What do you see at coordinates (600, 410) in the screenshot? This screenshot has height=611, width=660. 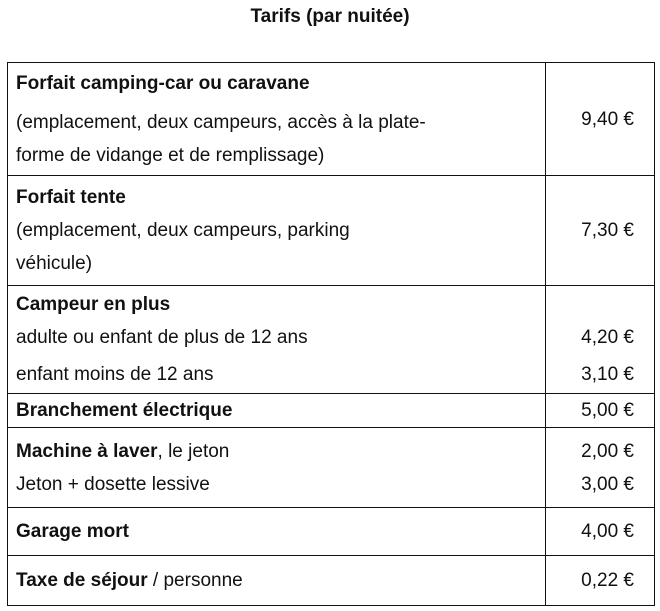 I see `price: 5,00 €` at bounding box center [600, 410].